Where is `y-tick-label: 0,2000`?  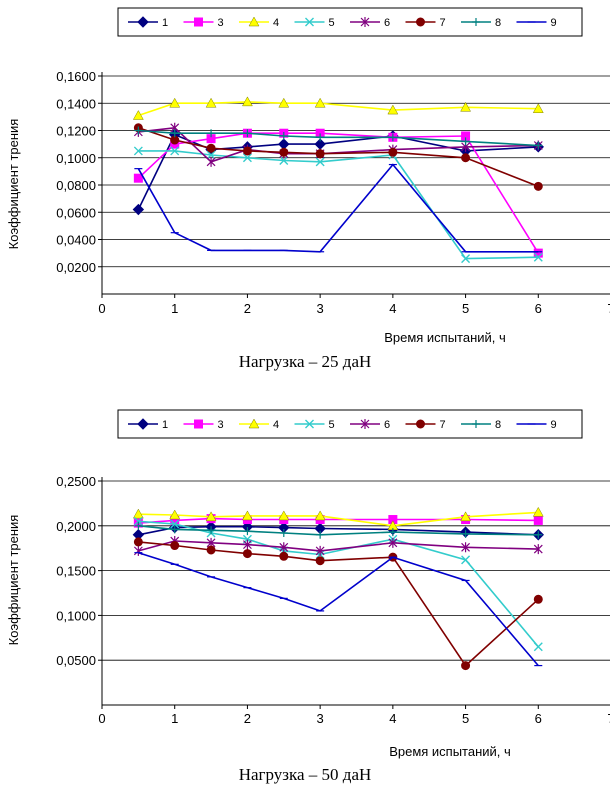 y-tick-label: 0,2000 is located at coordinates (76, 526).